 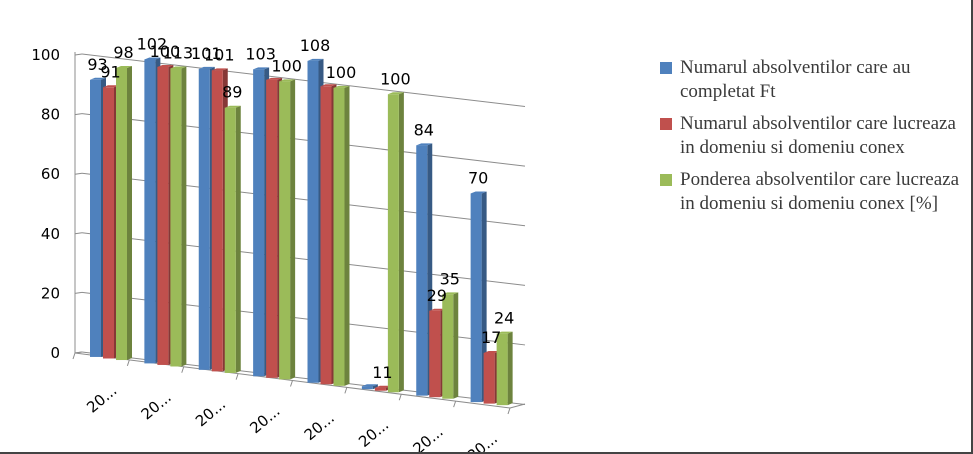 What do you see at coordinates (50, 115) in the screenshot?
I see `y-tick-label: 80` at bounding box center [50, 115].